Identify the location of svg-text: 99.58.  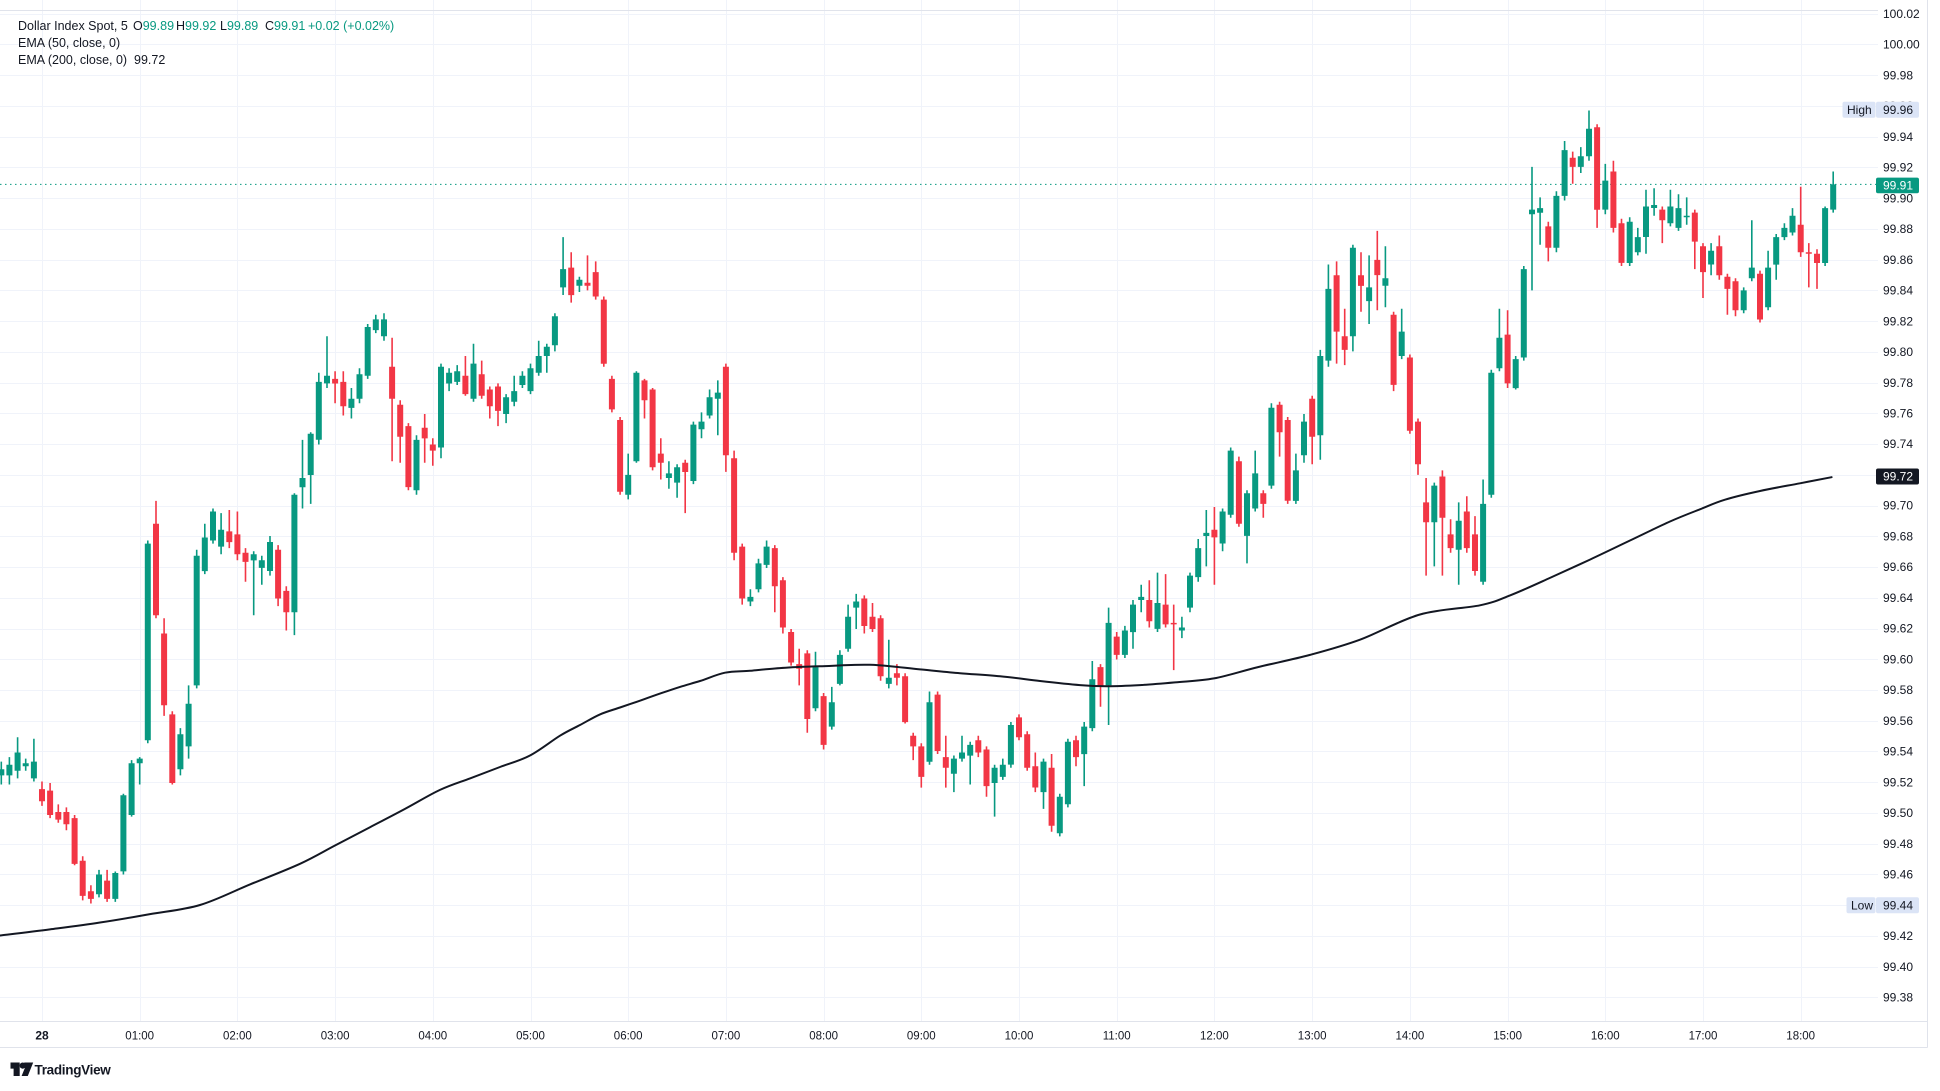
(1898, 690).